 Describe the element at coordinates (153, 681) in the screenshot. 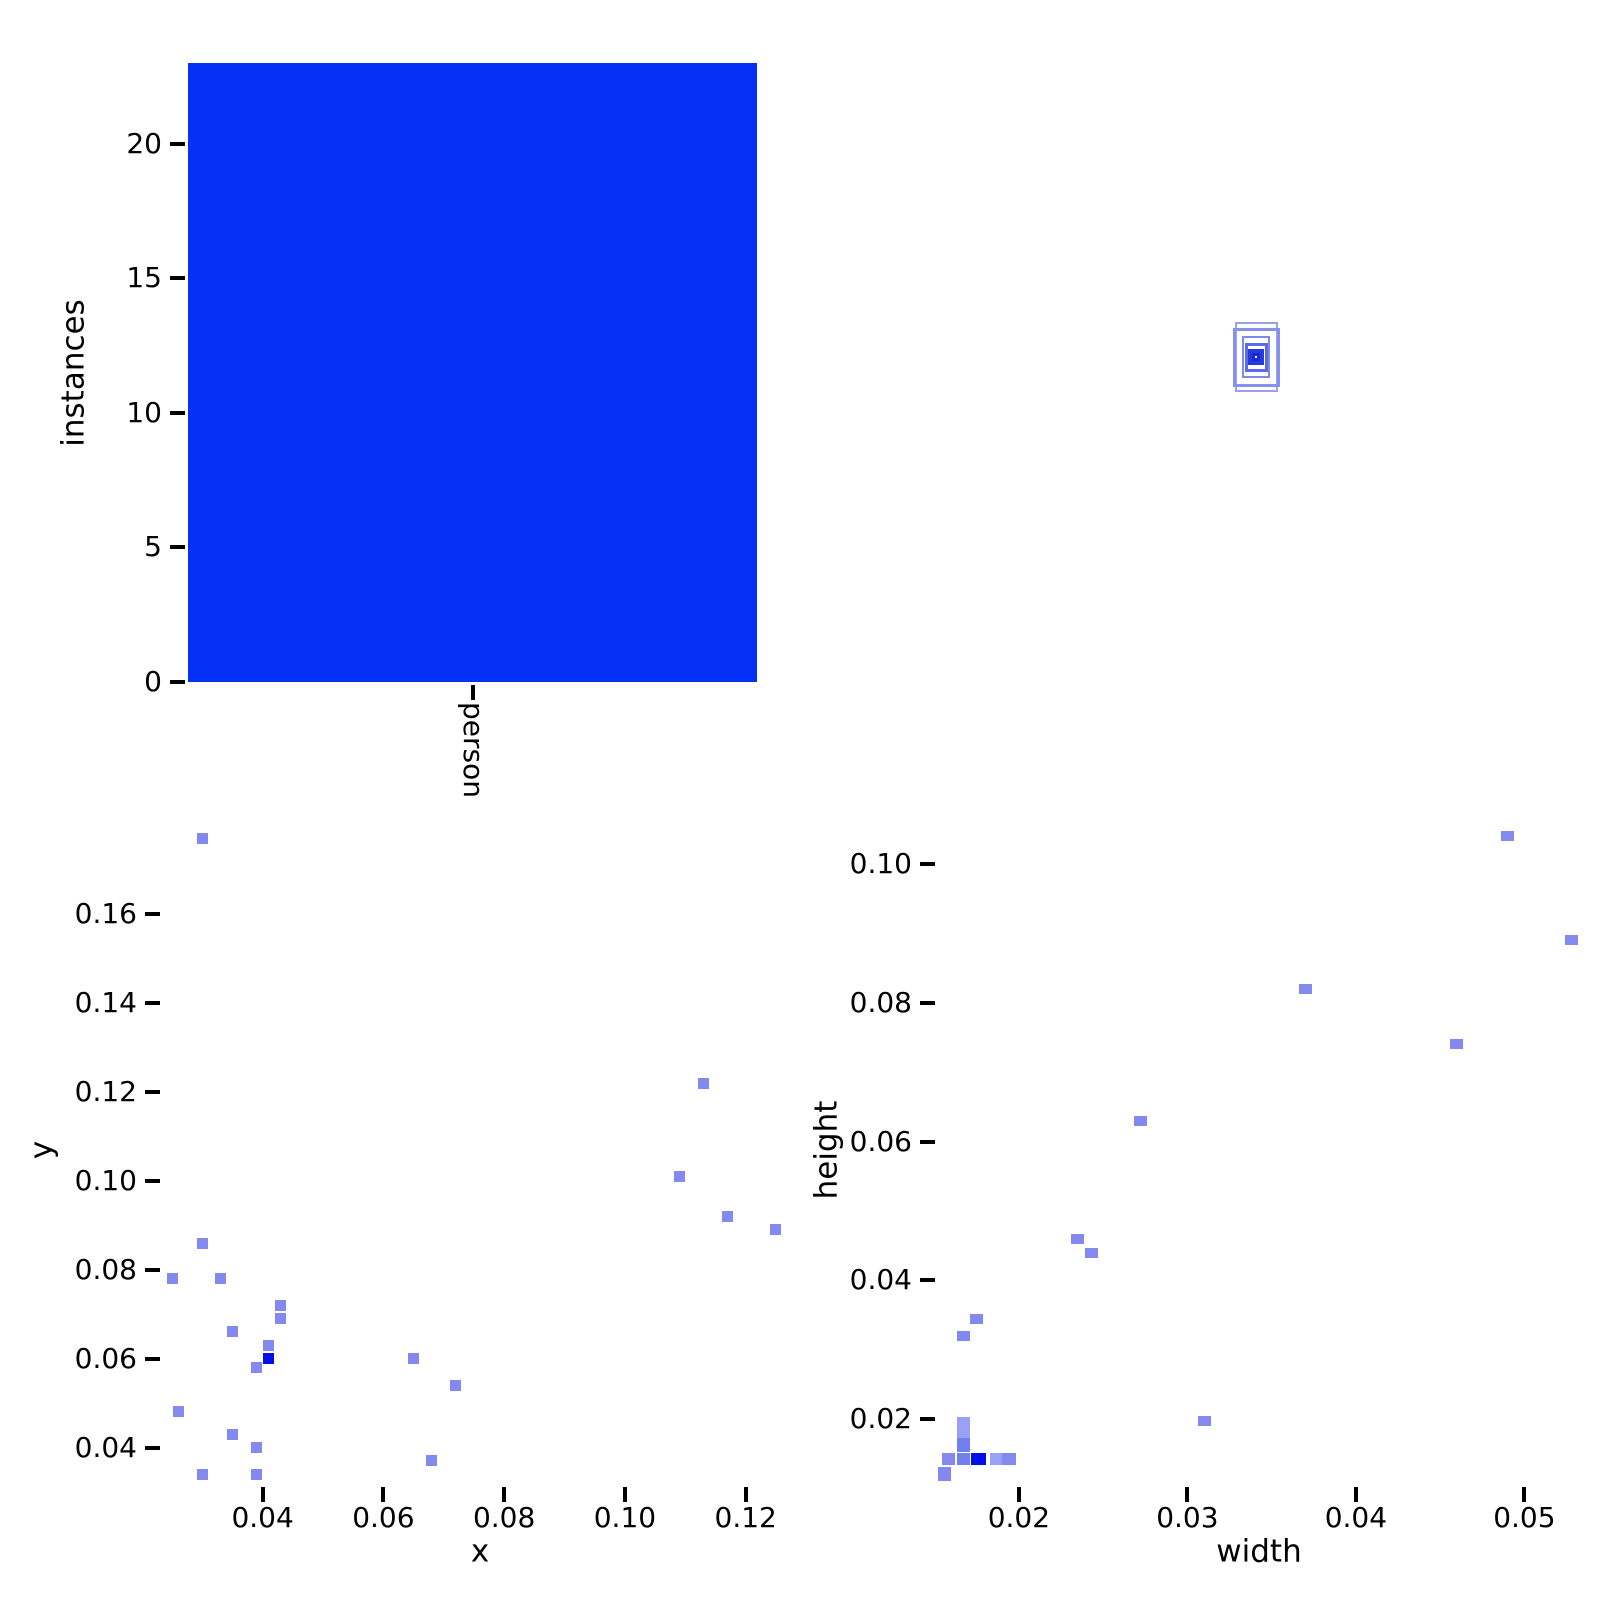

I see `y-tick-label: 0` at that location.